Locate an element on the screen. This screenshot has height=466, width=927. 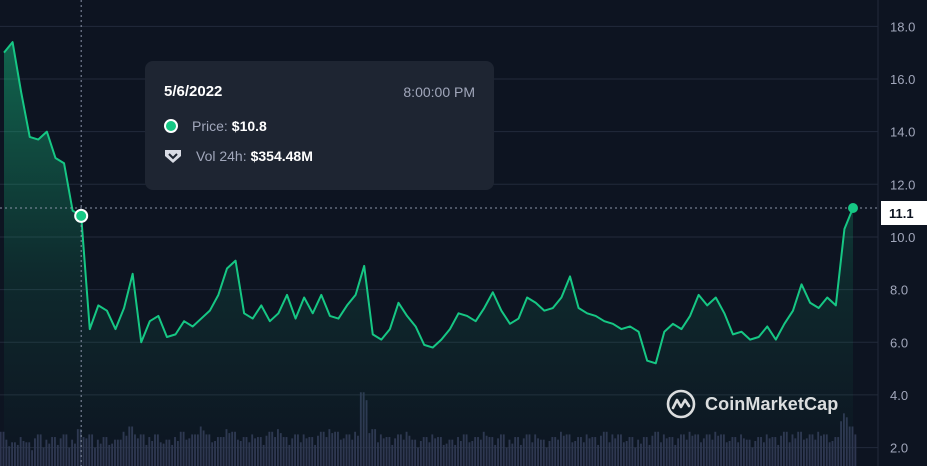
tooltip-price-label: Price: is located at coordinates (210, 126).